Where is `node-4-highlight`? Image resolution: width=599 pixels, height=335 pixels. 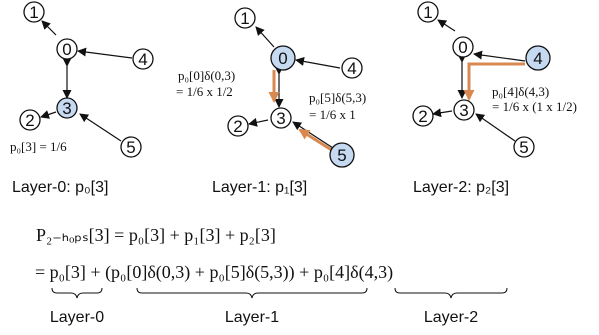
node-4-highlight is located at coordinates (538, 58).